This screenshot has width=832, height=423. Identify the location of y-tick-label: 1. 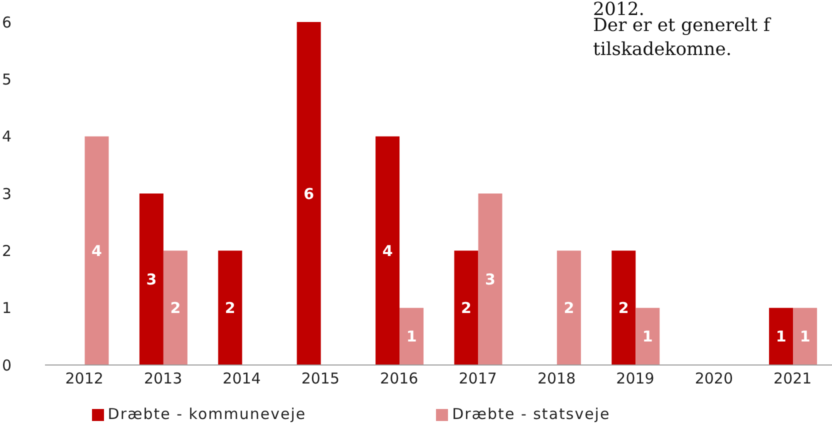
(7, 308).